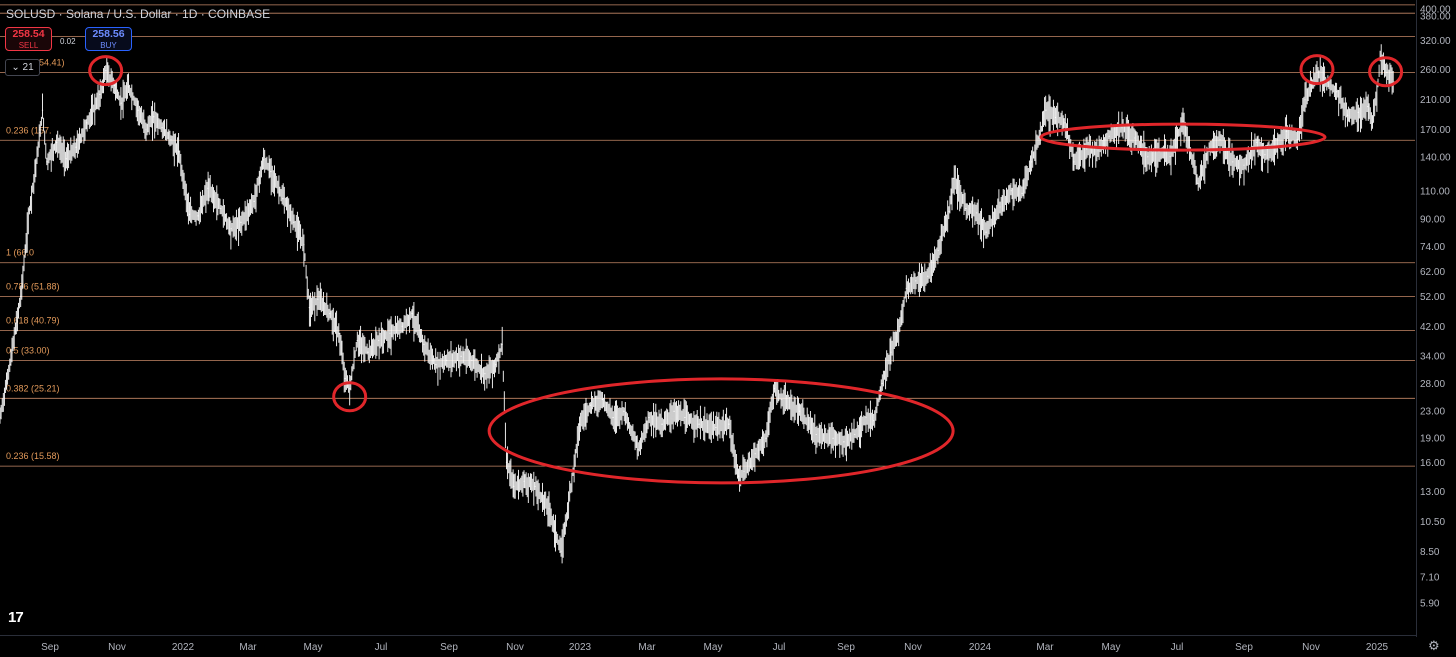 Image resolution: width=1456 pixels, height=657 pixels. What do you see at coordinates (183, 647) in the screenshot?
I see `time-tick-label: 2022` at bounding box center [183, 647].